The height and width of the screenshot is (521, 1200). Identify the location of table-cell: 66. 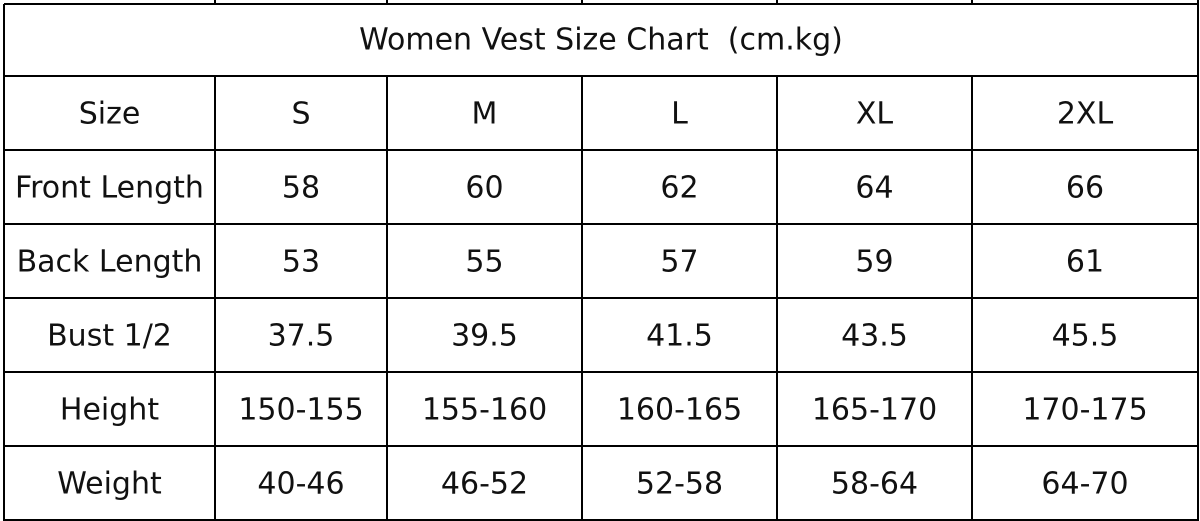
(1085, 188).